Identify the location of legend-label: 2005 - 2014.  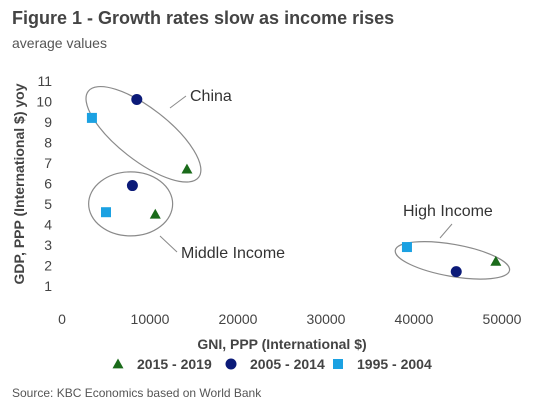
(287, 364).